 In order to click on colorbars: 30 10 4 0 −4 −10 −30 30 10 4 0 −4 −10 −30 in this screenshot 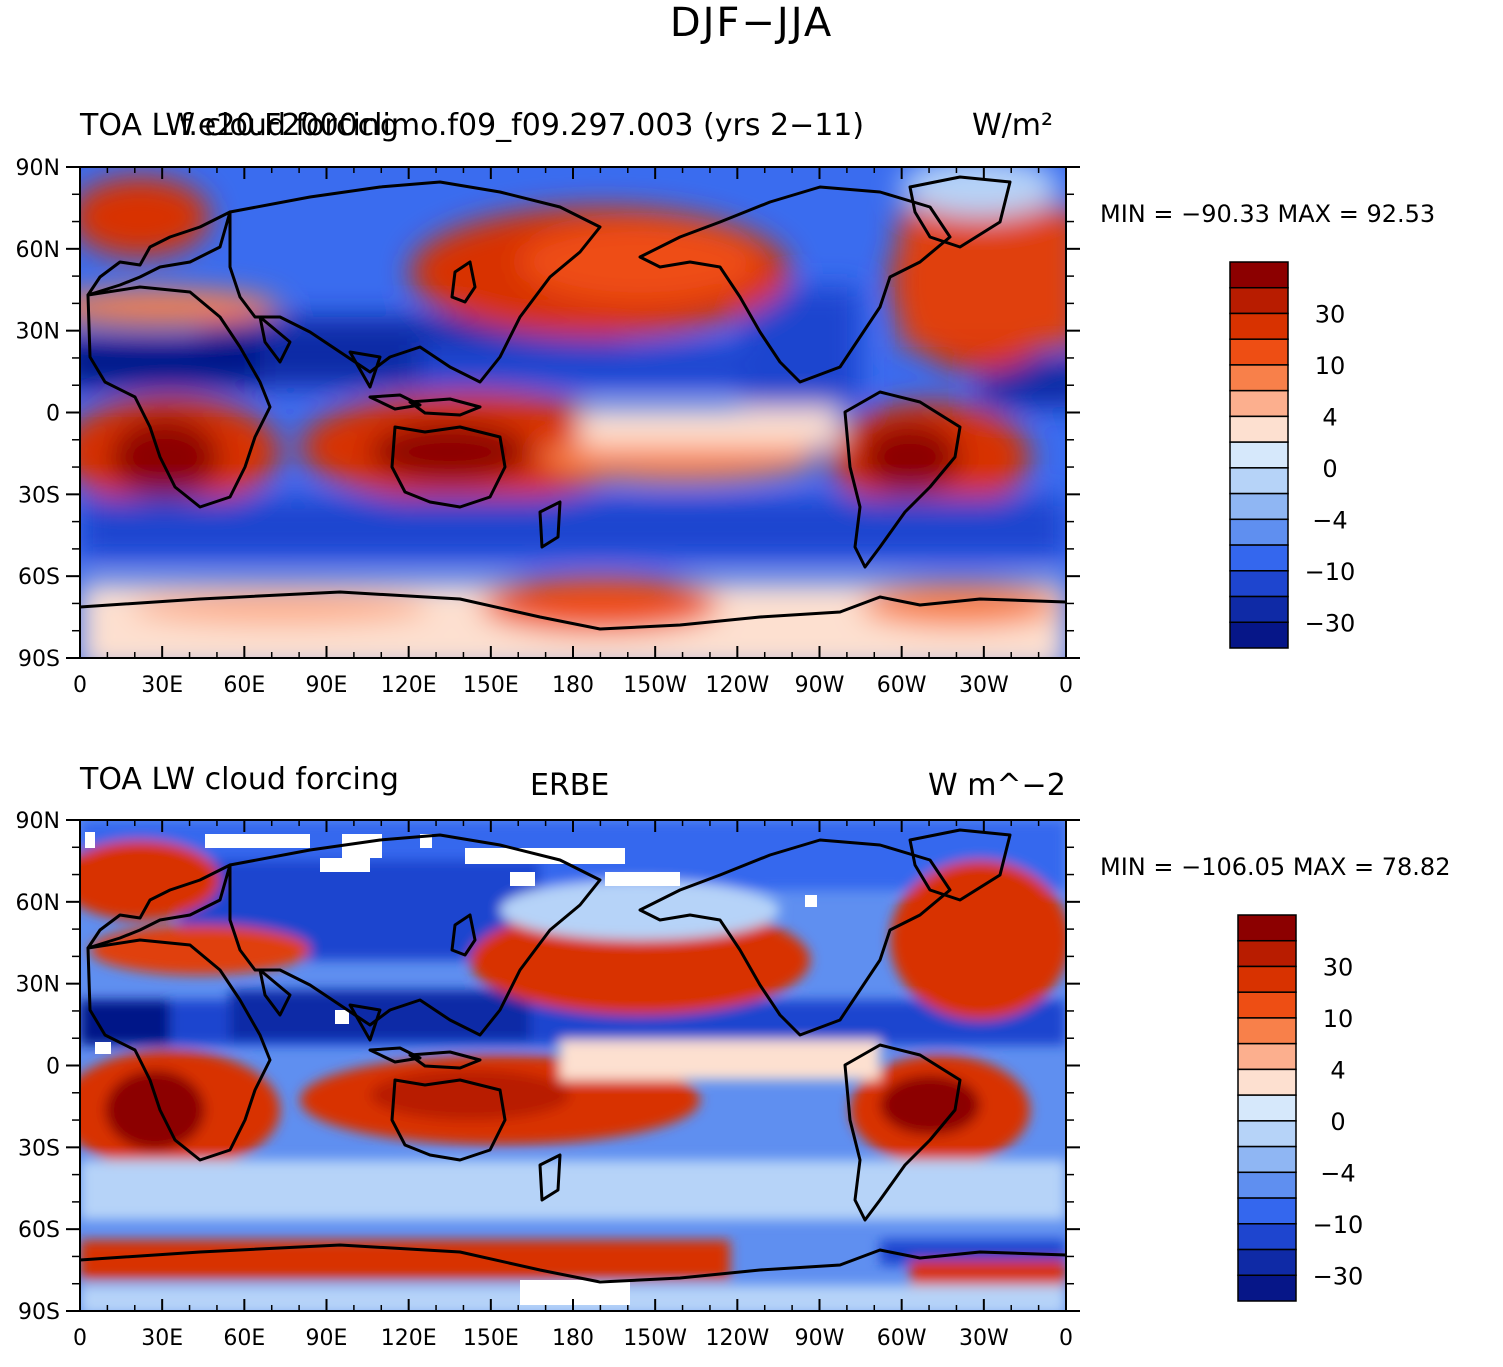, I will do `click(1296, 781)`.